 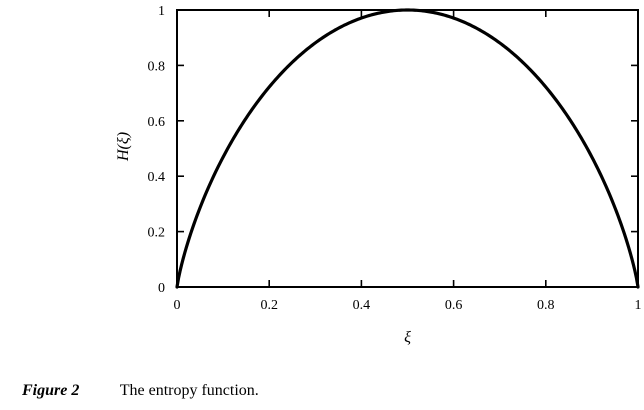 I want to click on x-tick-label: 0, so click(x=177, y=305).